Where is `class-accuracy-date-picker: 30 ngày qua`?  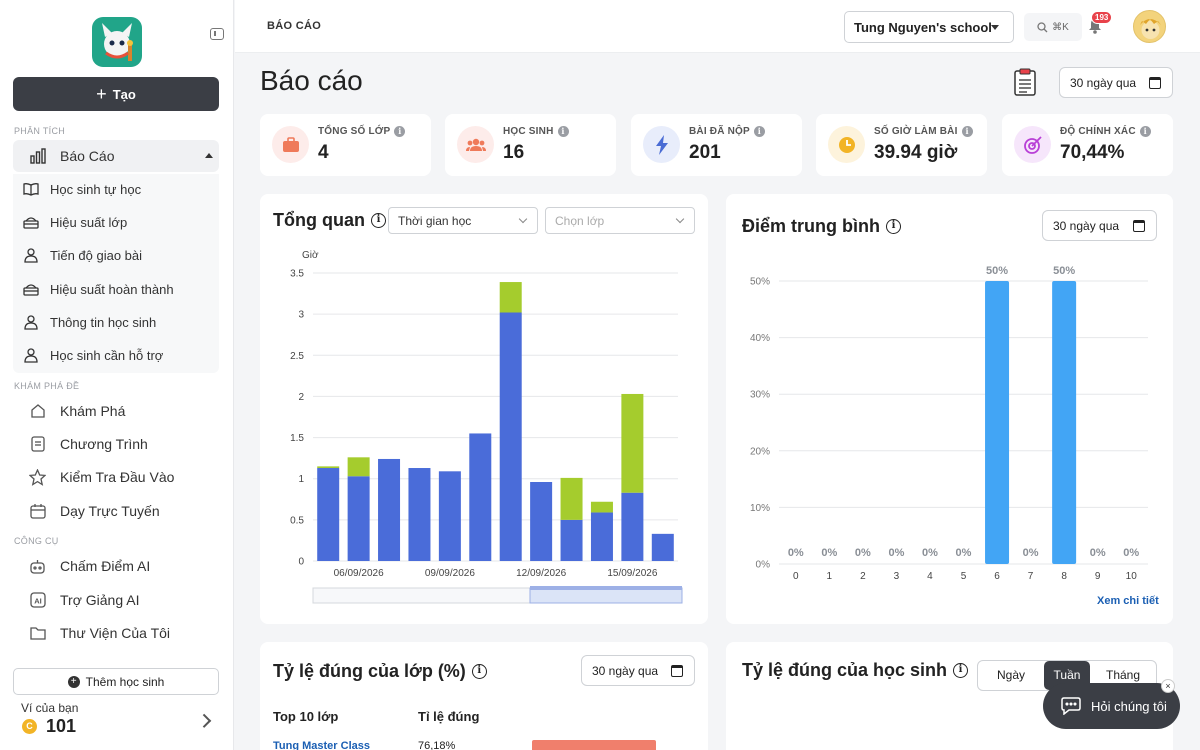
class-accuracy-date-picker: 30 ngày qua is located at coordinates (638, 670).